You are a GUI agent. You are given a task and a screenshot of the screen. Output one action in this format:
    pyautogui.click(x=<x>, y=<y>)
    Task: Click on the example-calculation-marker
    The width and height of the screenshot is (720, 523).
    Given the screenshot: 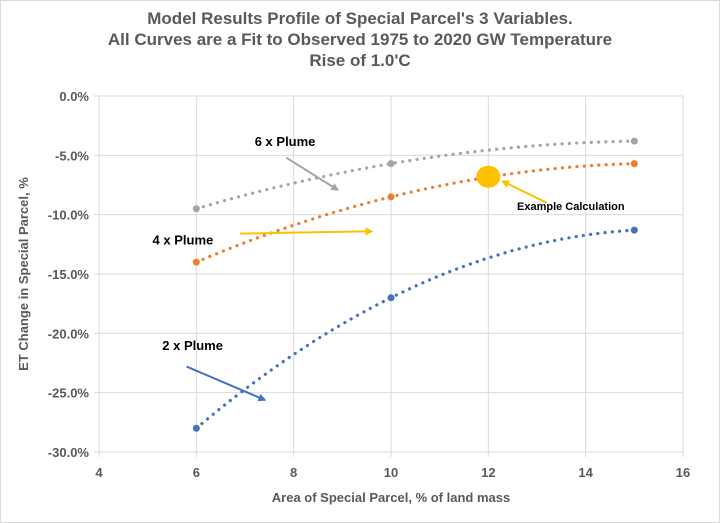 What is the action you would take?
    pyautogui.click(x=488, y=176)
    